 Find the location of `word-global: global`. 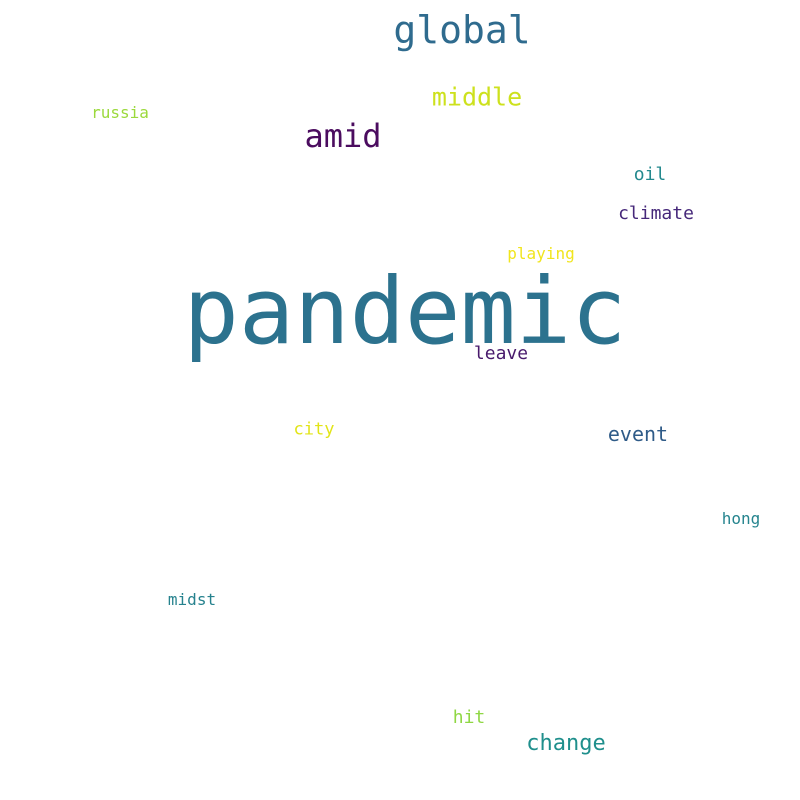

word-global: global is located at coordinates (462, 30).